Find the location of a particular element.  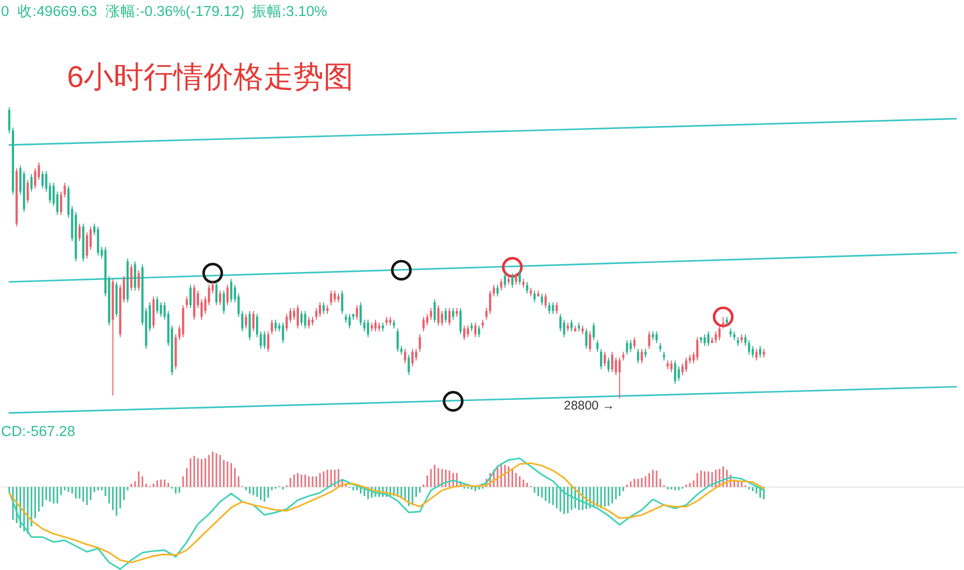

chart-title: 6小时行情价格走势图 is located at coordinates (210, 77).